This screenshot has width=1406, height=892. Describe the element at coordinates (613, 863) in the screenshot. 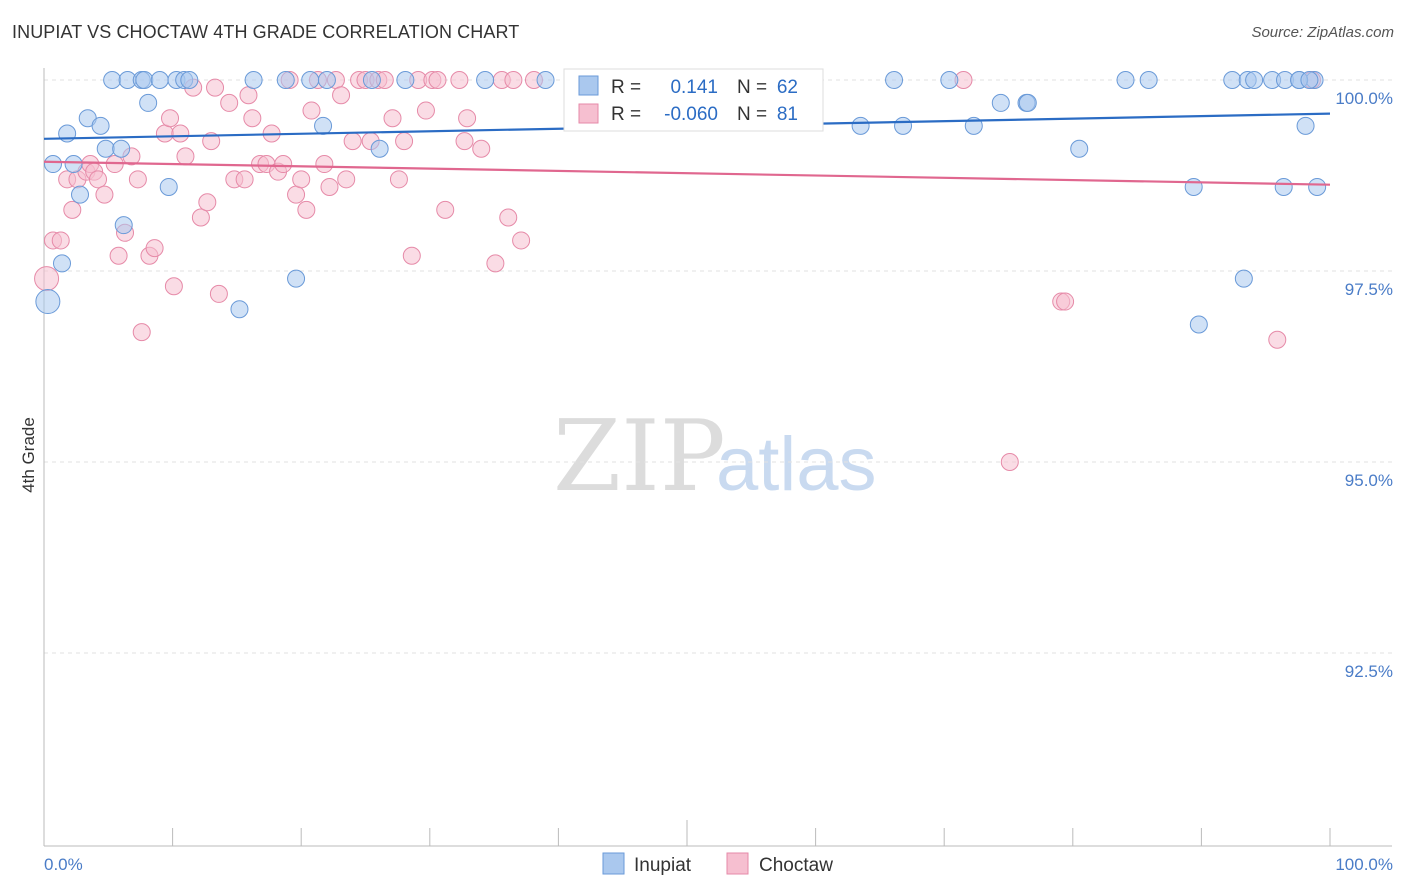

I see `legend-inupiat-swatch` at that location.